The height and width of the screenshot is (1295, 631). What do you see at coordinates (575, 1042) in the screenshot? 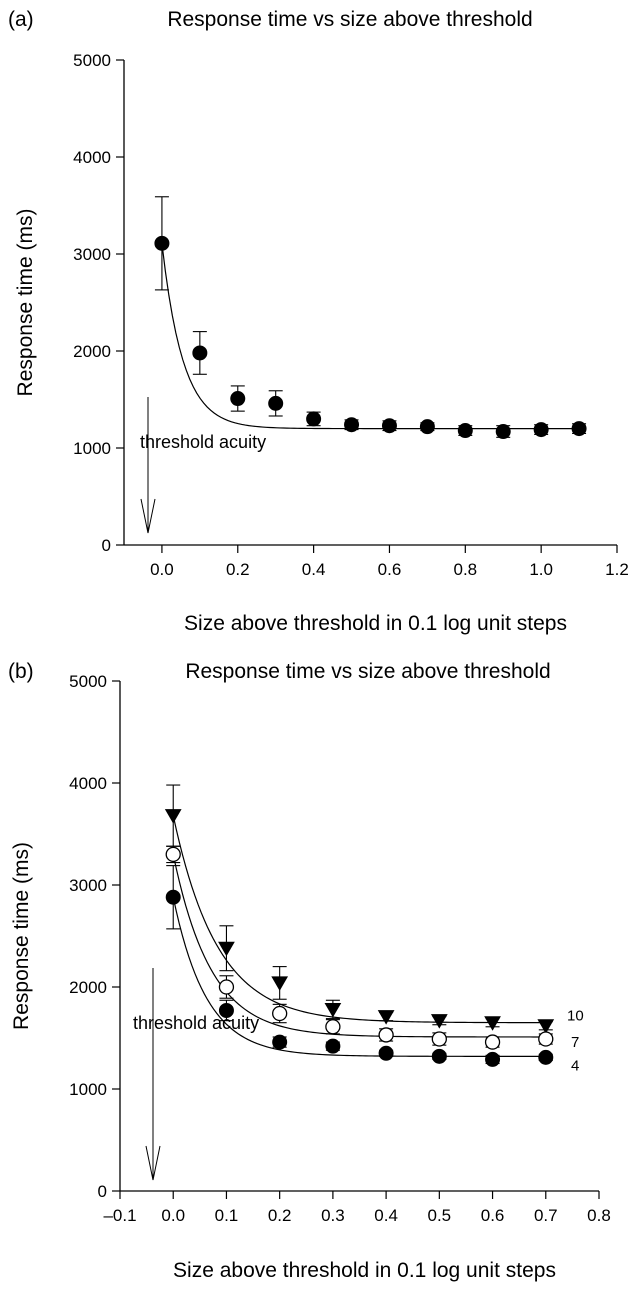
I see `series-label: 7` at bounding box center [575, 1042].